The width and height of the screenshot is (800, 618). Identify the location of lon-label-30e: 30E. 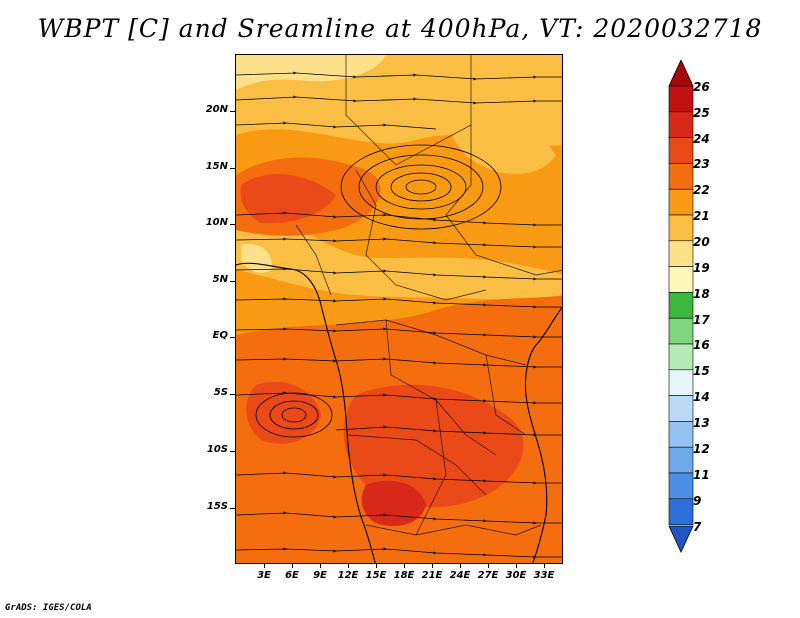
(516, 575).